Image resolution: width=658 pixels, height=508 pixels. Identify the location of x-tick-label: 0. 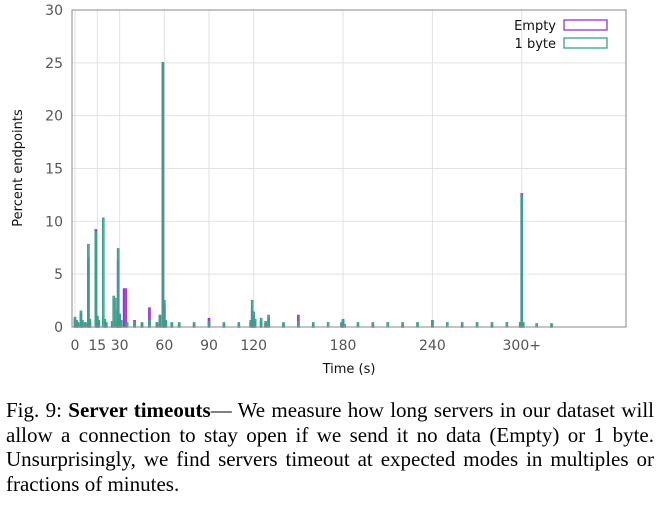
(75, 346).